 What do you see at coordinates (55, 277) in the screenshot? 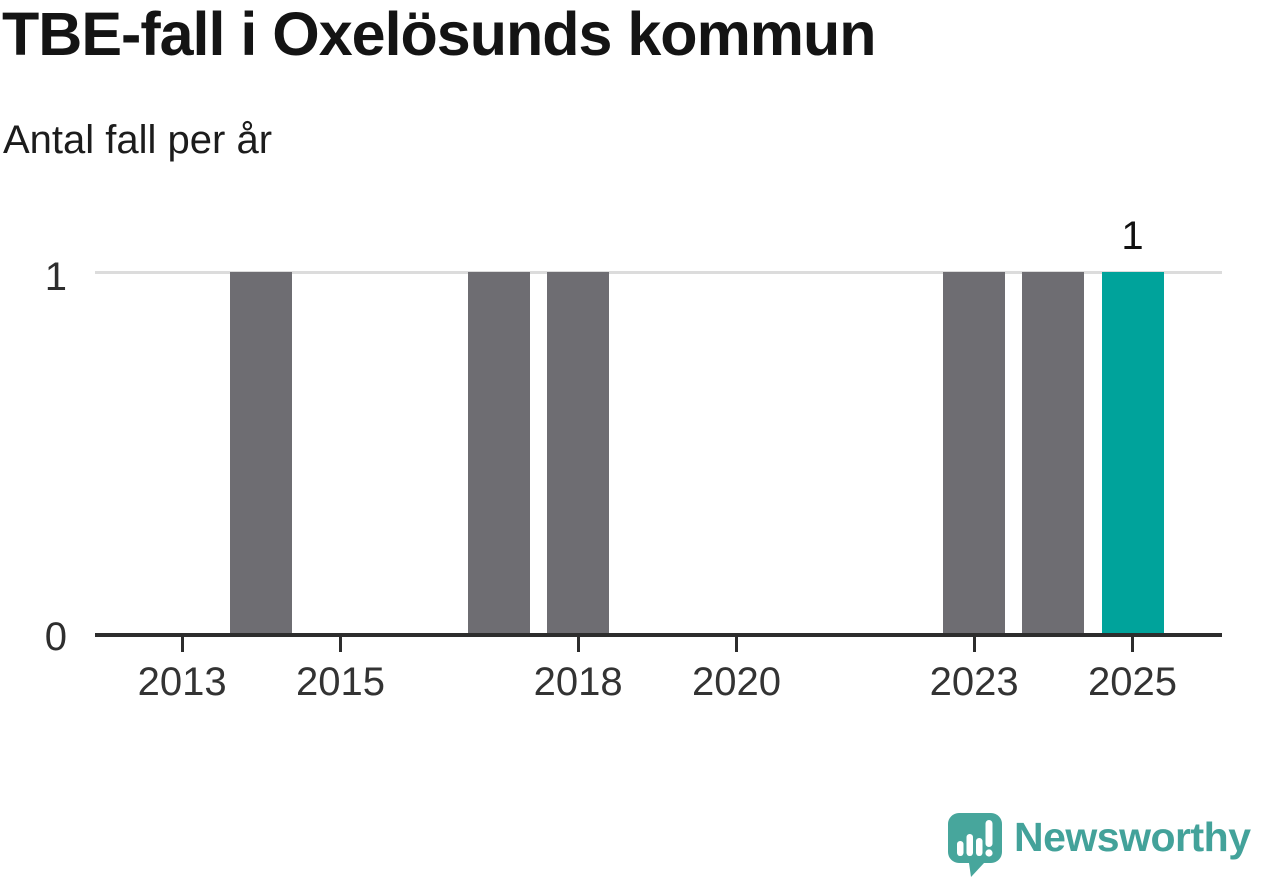
I see `y-axis-tick-label-1: 1` at bounding box center [55, 277].